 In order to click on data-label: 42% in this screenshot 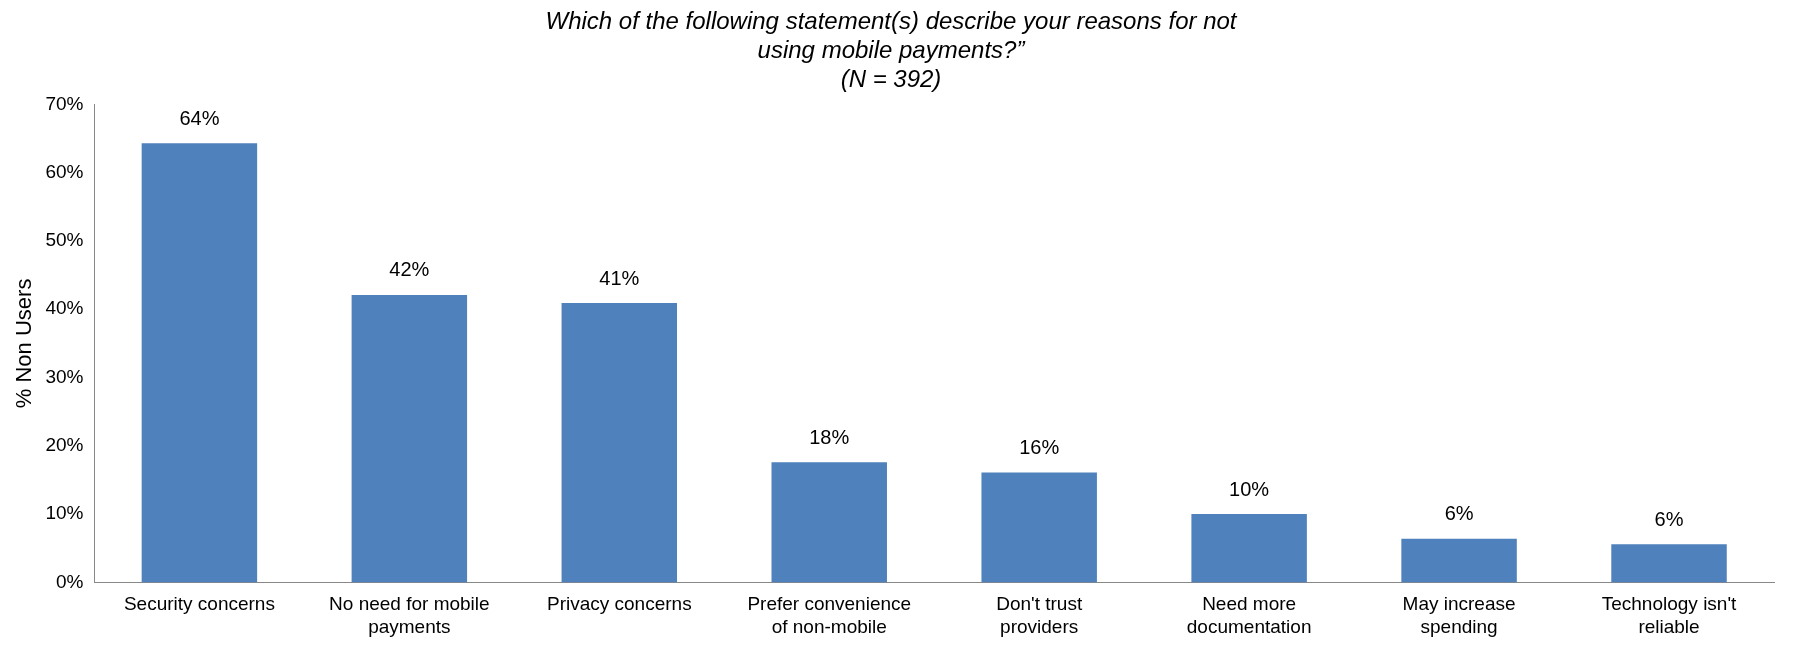, I will do `click(409, 269)`.